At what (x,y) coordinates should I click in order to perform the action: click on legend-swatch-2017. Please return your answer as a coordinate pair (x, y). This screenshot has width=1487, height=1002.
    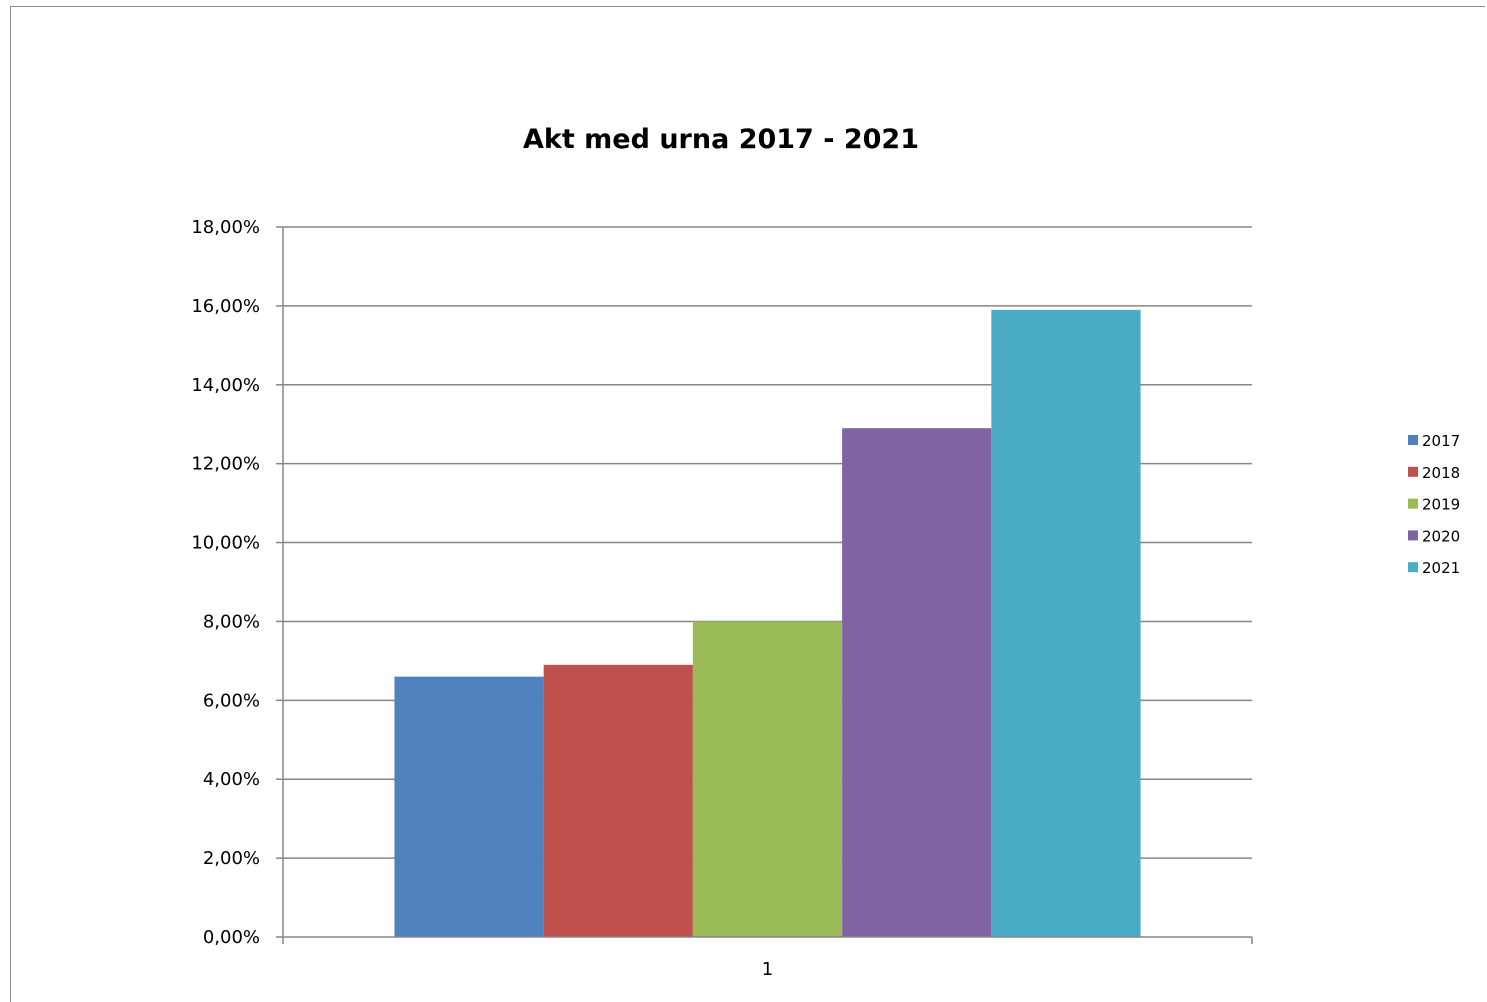
    Looking at the image, I should click on (1413, 440).